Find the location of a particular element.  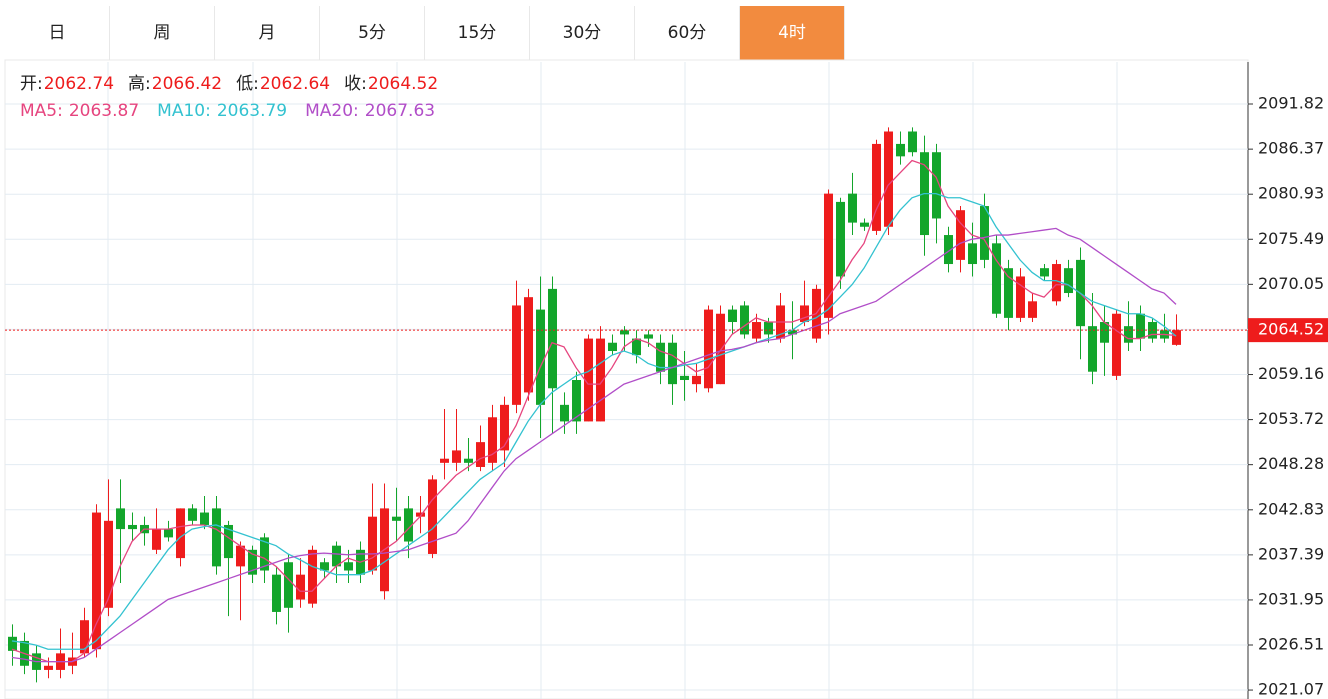

tab: 15分 is located at coordinates (477, 33).